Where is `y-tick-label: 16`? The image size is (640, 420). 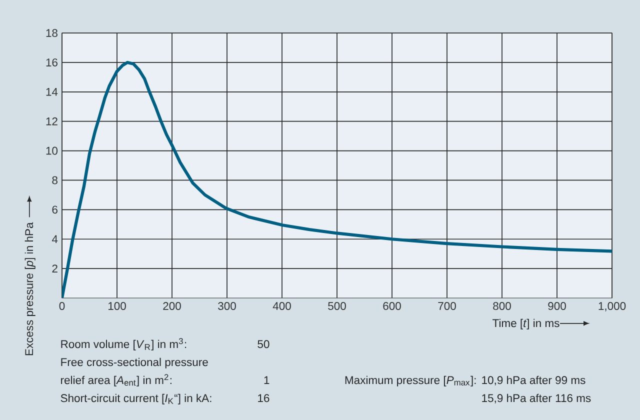 y-tick-label: 16 is located at coordinates (52, 62).